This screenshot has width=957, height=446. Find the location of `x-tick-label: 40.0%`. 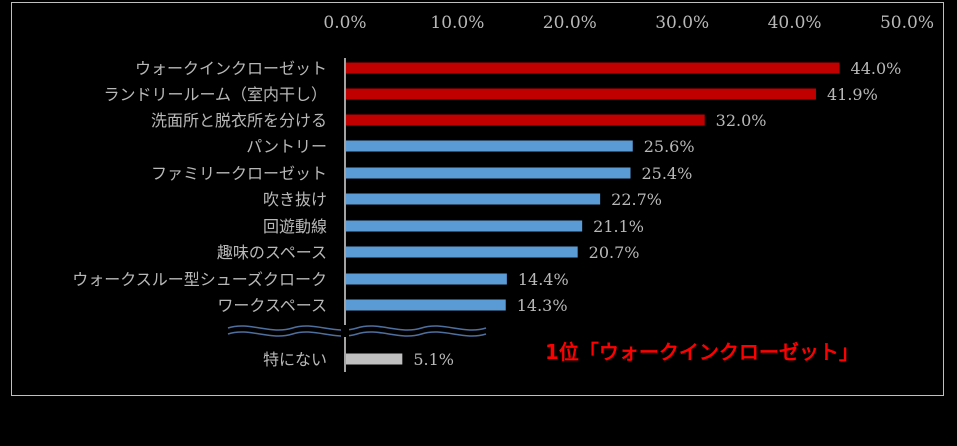

x-tick-label: 40.0% is located at coordinates (795, 23).